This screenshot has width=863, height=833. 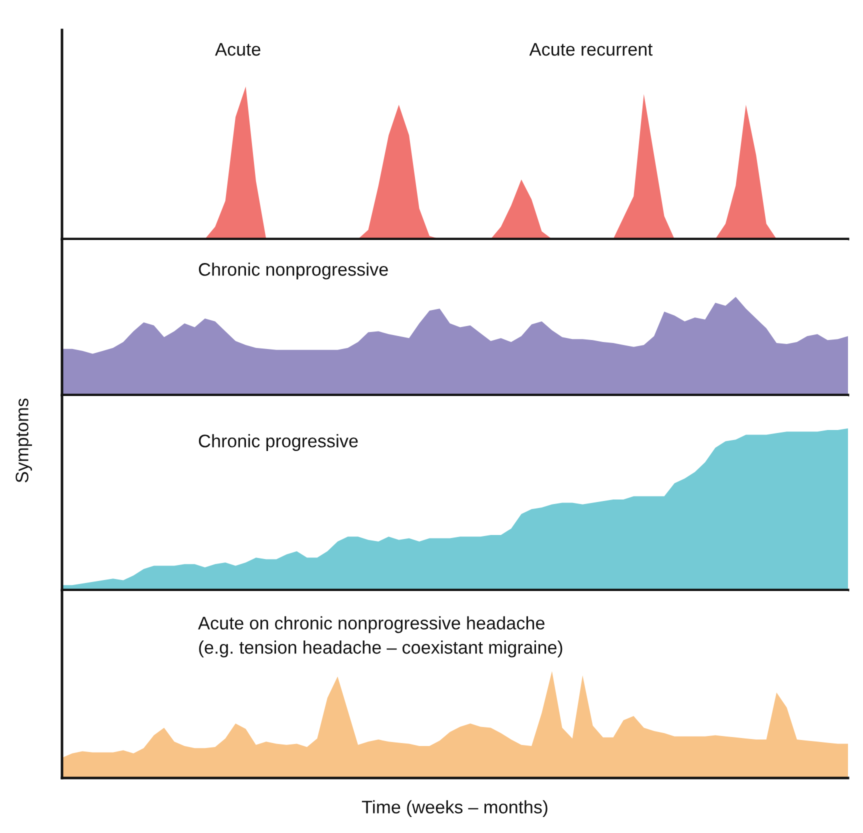 What do you see at coordinates (591, 49) in the screenshot?
I see `text: Acute recurrent` at bounding box center [591, 49].